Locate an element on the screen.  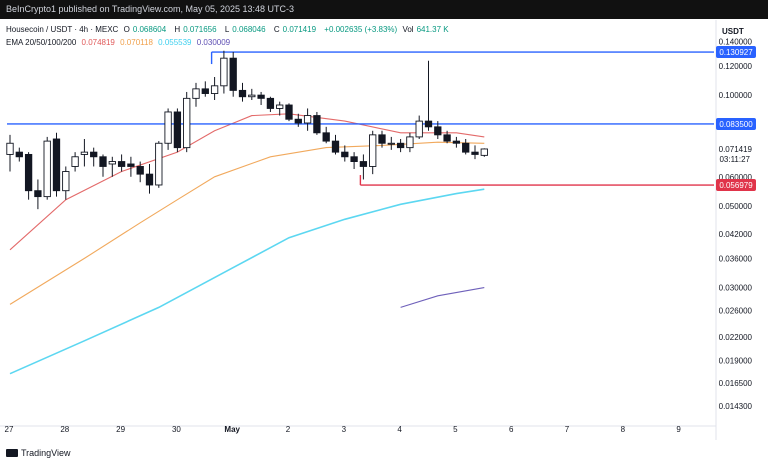
x-tick-label: 27 is located at coordinates (9, 429).